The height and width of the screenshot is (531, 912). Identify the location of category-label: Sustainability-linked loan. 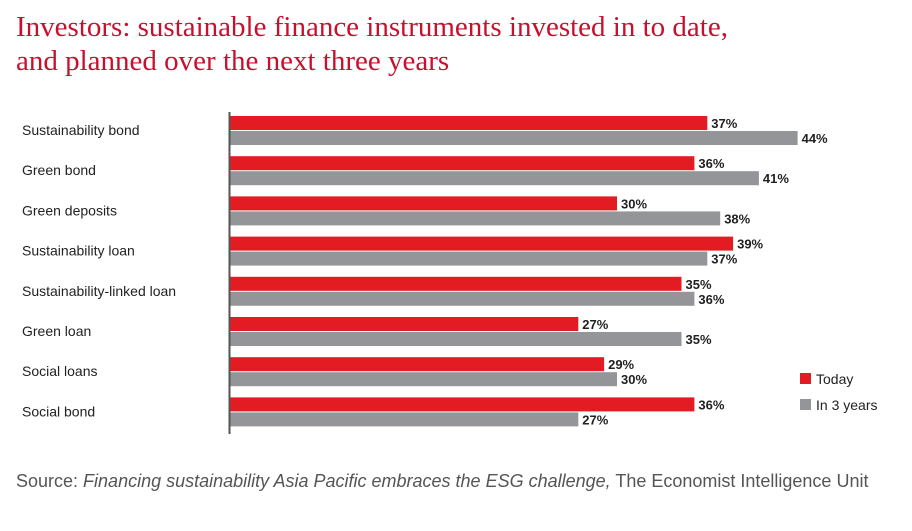
(99, 291).